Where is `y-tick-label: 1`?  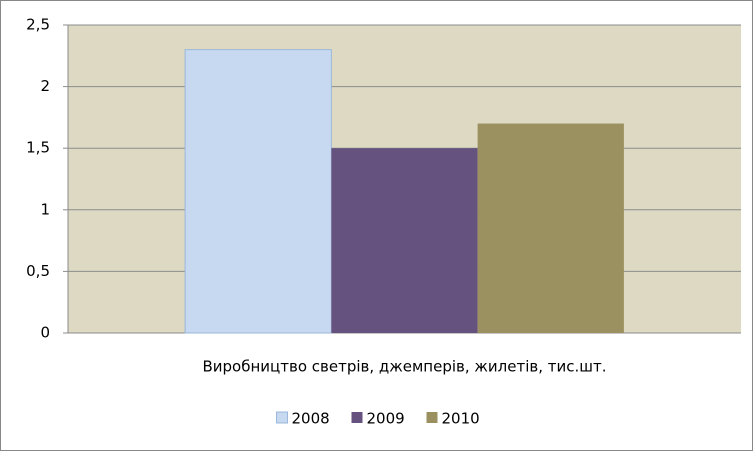 y-tick-label: 1 is located at coordinates (45, 209).